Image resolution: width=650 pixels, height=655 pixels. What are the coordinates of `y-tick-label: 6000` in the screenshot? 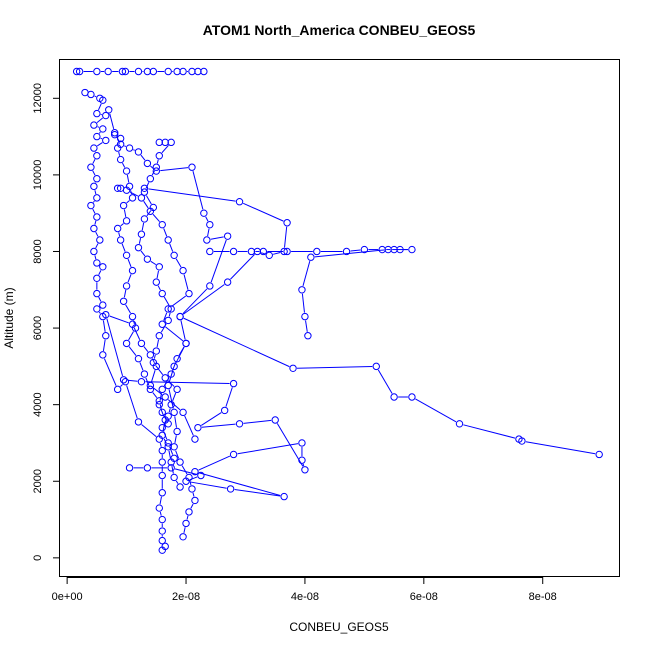 It's located at (38, 328).